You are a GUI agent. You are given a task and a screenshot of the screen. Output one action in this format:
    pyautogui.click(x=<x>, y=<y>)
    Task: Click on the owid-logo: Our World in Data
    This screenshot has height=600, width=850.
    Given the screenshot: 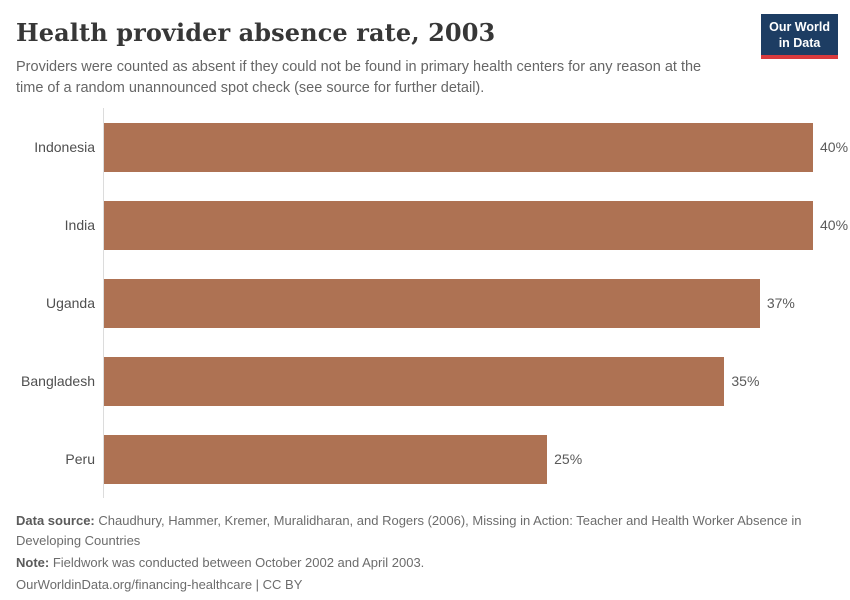 What is the action you would take?
    pyautogui.click(x=799, y=36)
    